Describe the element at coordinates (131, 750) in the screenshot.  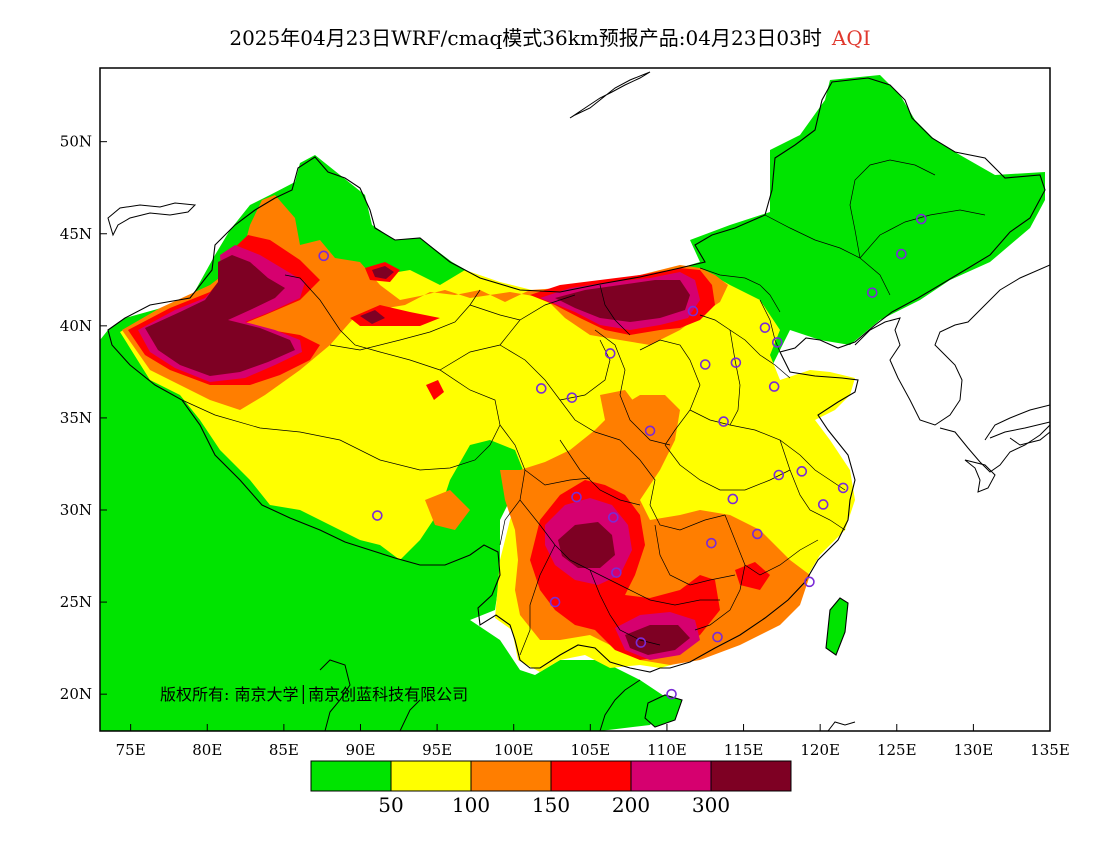
I see `x-tick-label: 75E` at that location.